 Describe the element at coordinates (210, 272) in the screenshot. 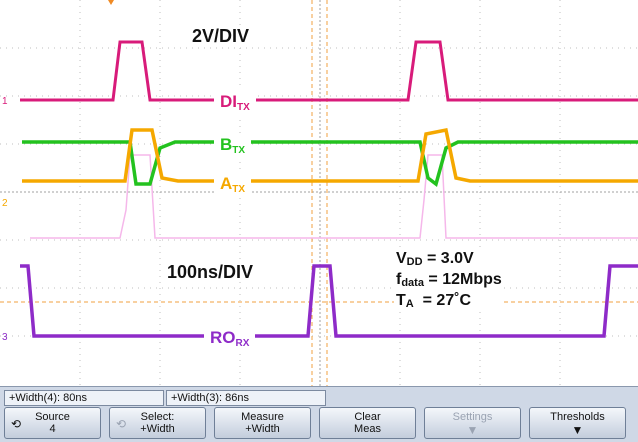

I see `time-per-div-label: 100ns/DIV` at that location.